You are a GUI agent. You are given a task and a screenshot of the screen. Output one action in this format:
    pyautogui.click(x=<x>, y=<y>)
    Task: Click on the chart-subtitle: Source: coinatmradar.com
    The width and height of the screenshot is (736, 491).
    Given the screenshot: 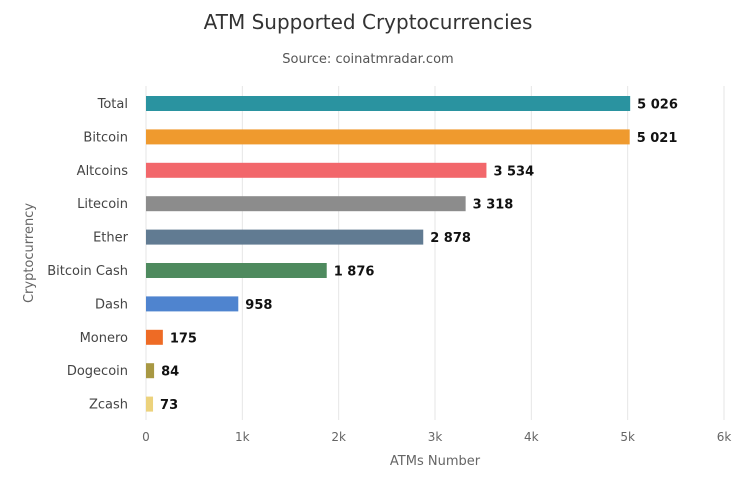 What is the action you would take?
    pyautogui.click(x=367, y=59)
    